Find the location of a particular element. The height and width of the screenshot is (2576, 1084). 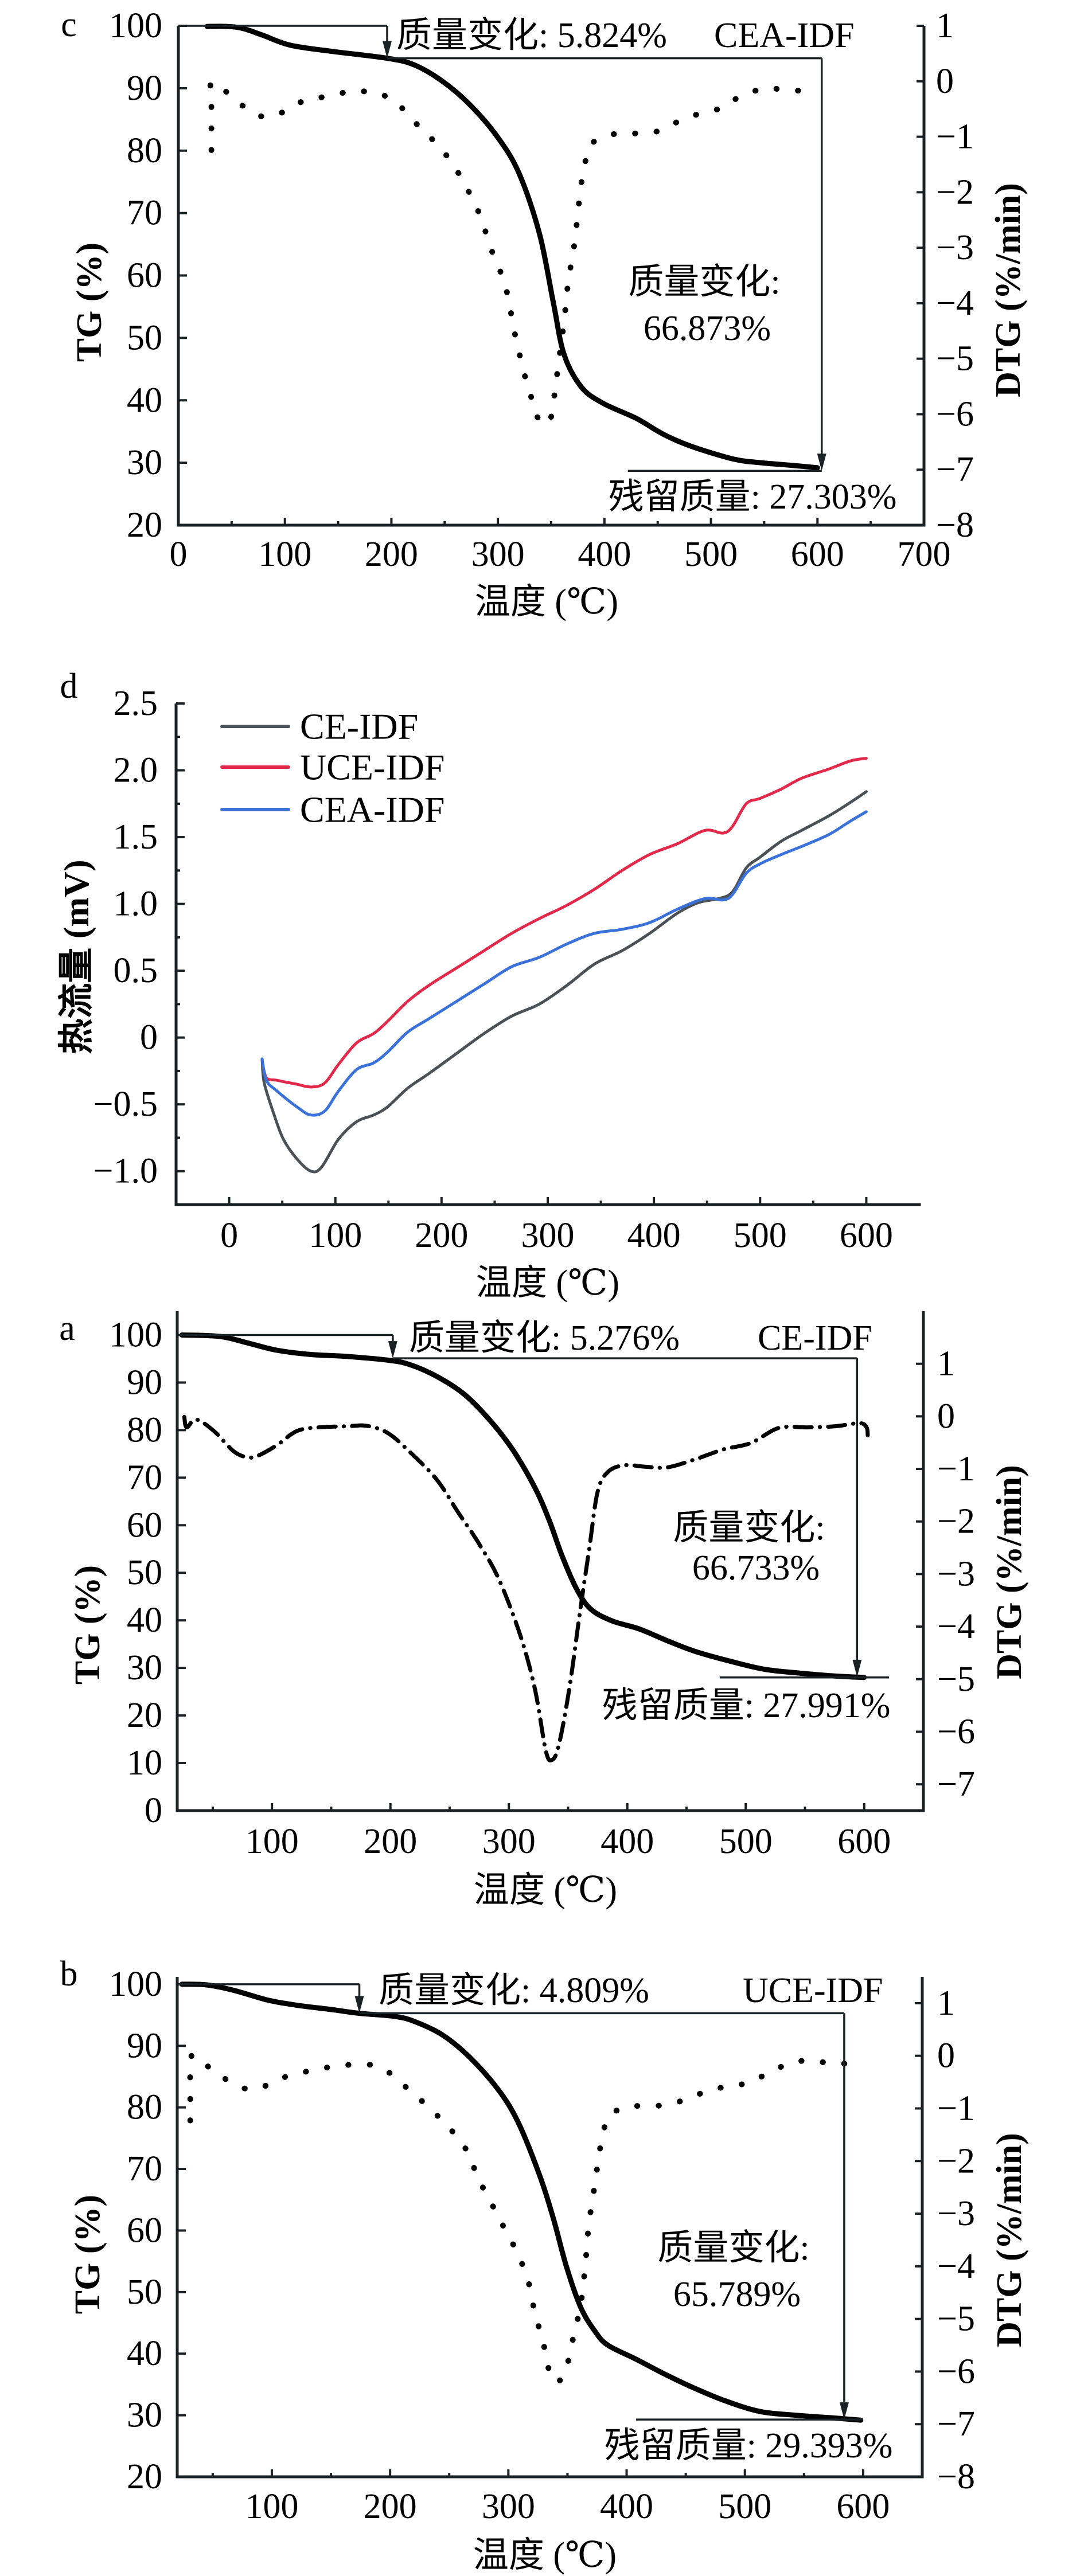

y-tick-label: 70 is located at coordinates (145, 1477).